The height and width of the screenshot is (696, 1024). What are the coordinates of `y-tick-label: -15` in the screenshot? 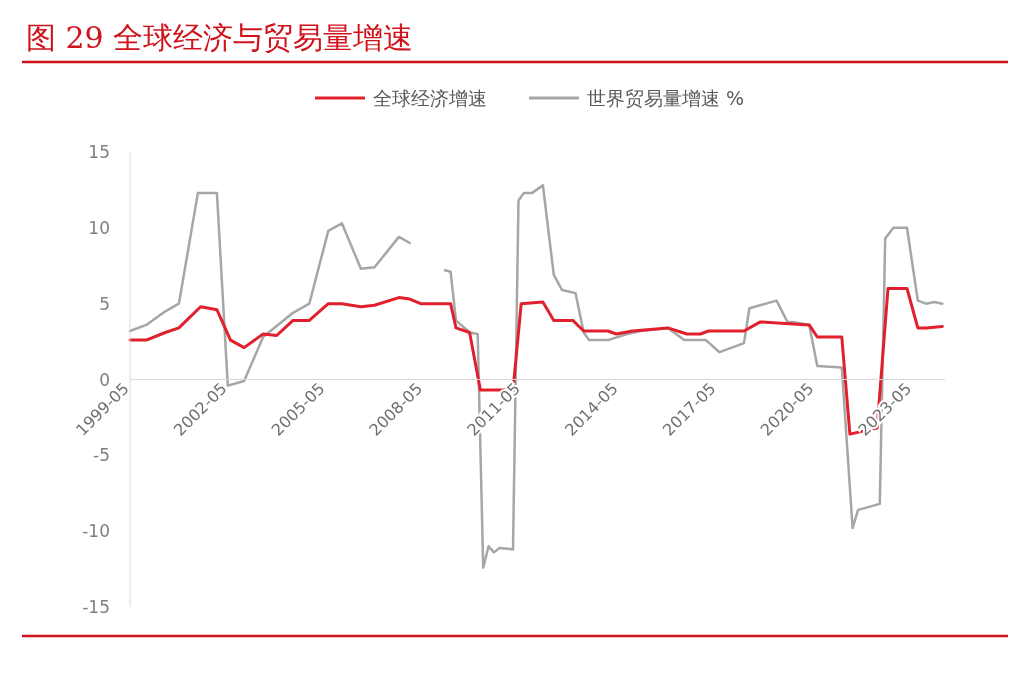 It's located at (96, 607).